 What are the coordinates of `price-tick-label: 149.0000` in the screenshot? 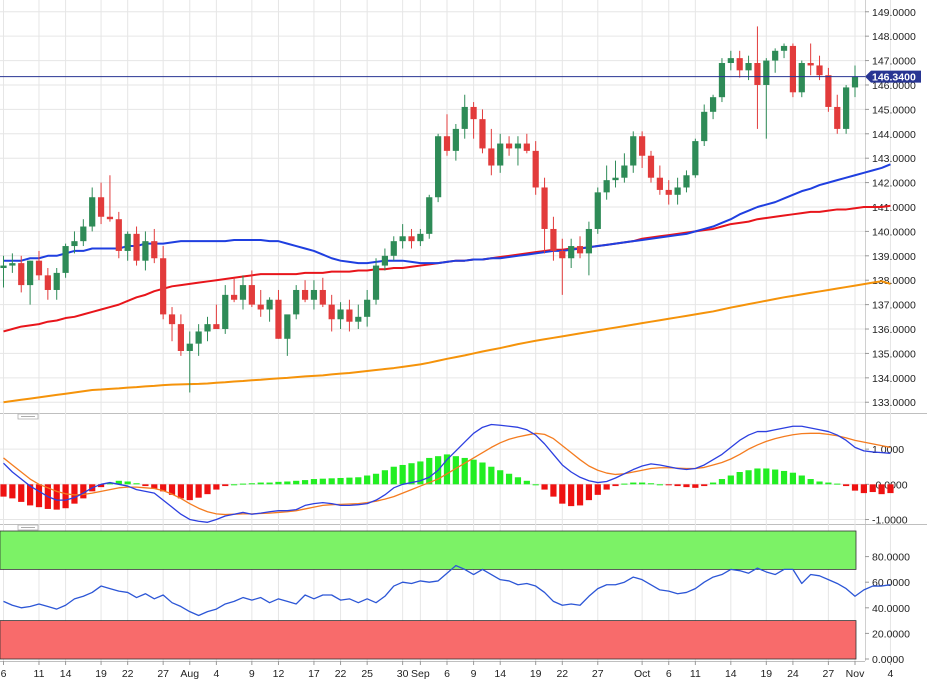 It's located at (894, 13).